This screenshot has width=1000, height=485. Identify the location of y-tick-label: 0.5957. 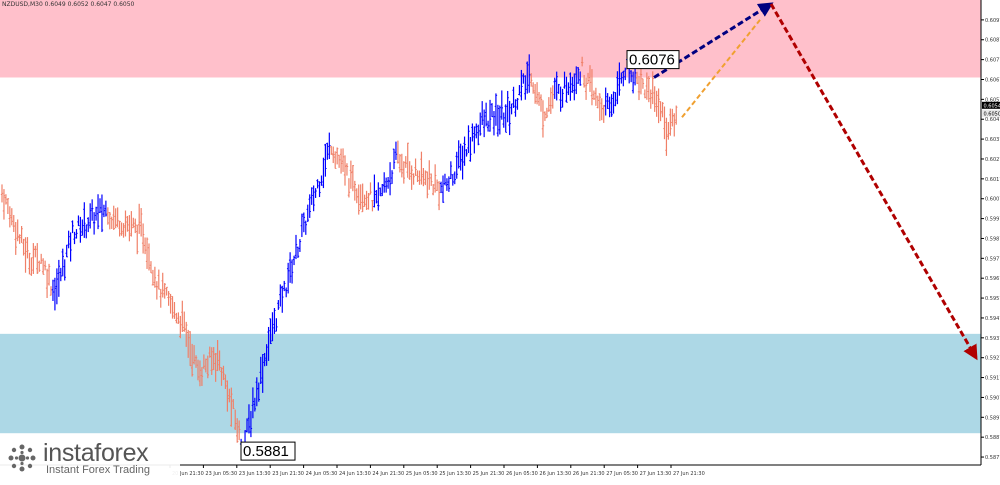
(992, 299).